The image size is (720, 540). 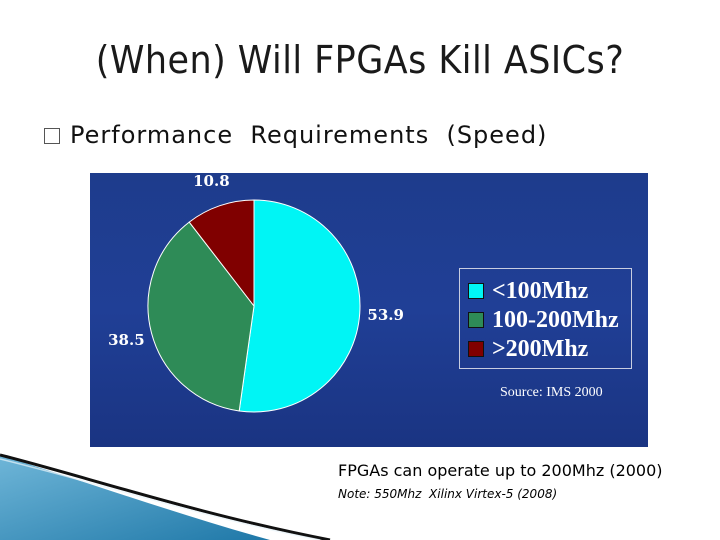 What do you see at coordinates (476, 349) in the screenshot?
I see `legend-swatch-gt200` at bounding box center [476, 349].